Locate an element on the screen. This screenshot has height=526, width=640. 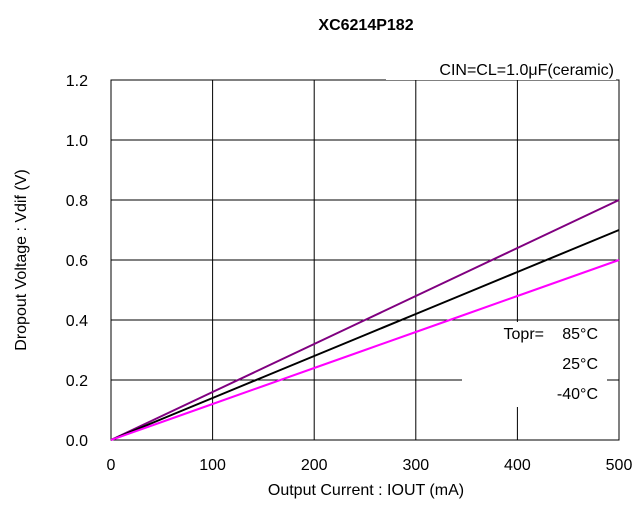
y-axis-label: Dropout Voltage : Vdif (V) is located at coordinates (21, 259).